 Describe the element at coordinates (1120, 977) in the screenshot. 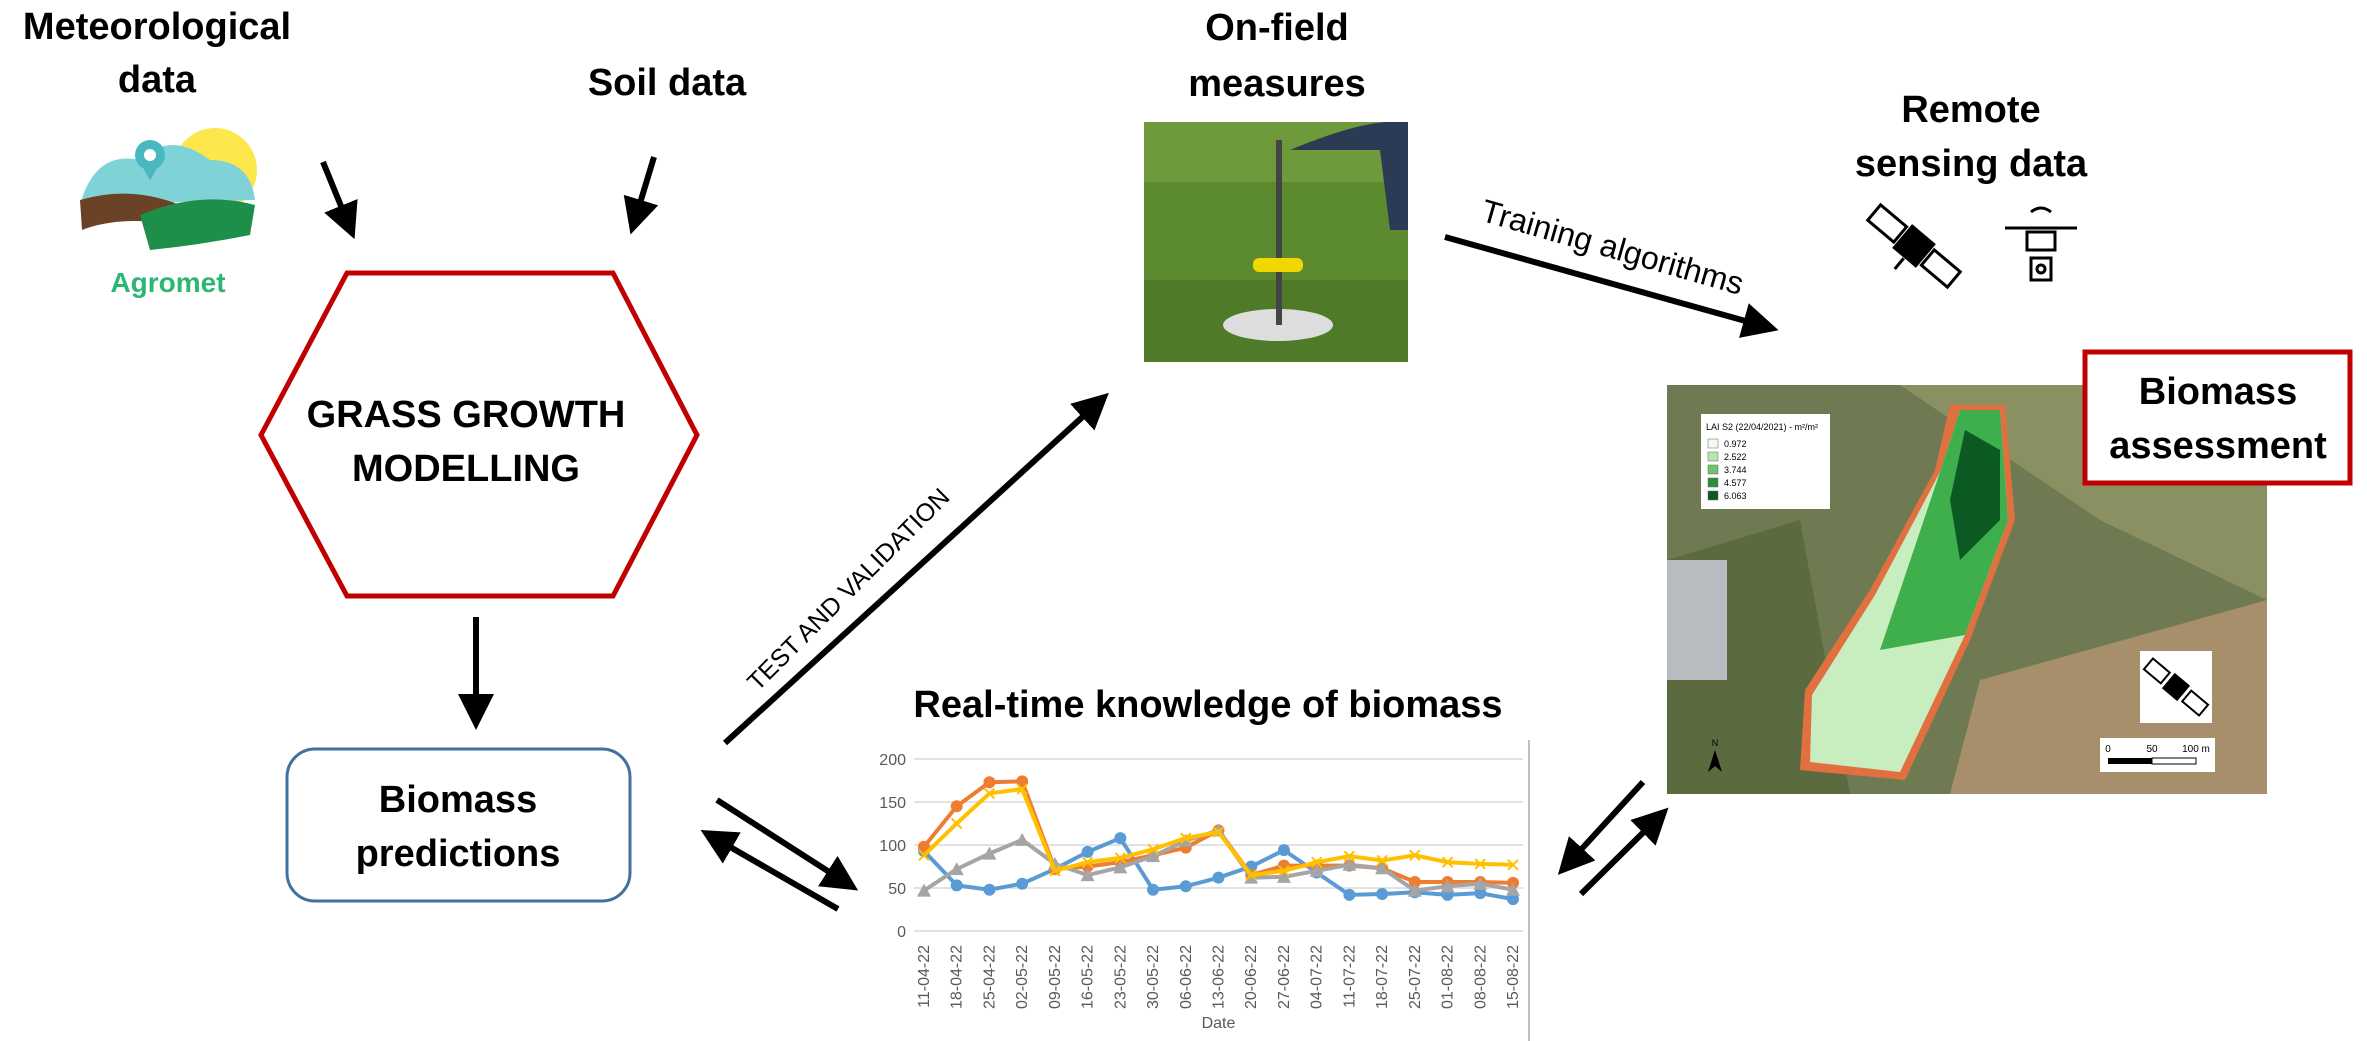

I see `x-tick-label: 23-05-22` at that location.